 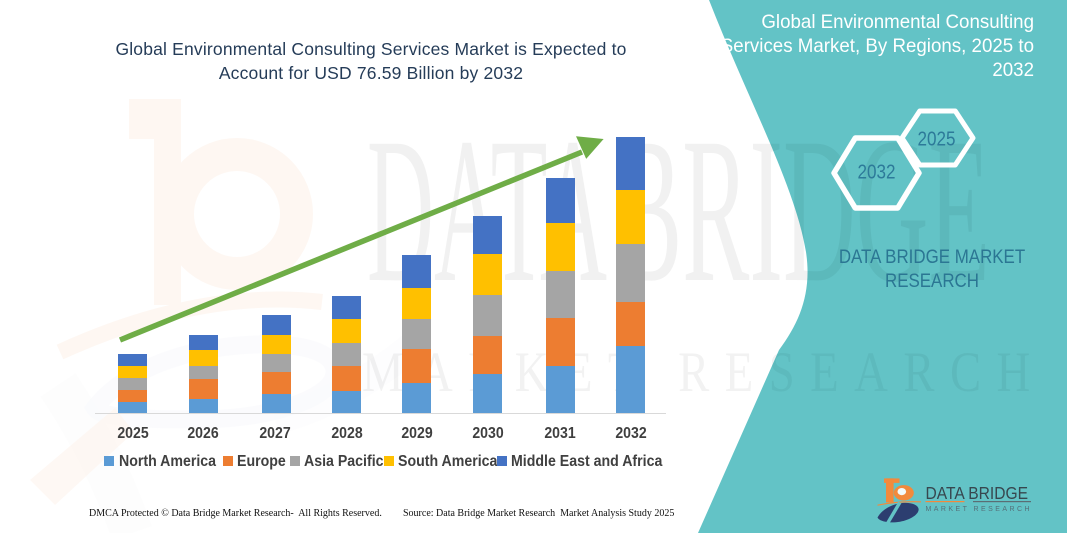 What do you see at coordinates (977, 493) in the screenshot?
I see `svg-text: DATA BRIDGE` at bounding box center [977, 493].